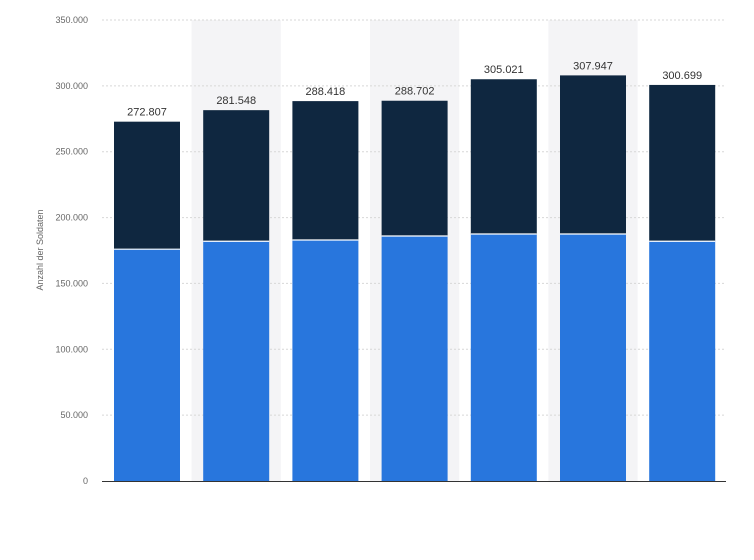 Image resolution: width=754 pixels, height=560 pixels. What do you see at coordinates (71, 218) in the screenshot?
I see `y-tick-label: 200.000` at bounding box center [71, 218].